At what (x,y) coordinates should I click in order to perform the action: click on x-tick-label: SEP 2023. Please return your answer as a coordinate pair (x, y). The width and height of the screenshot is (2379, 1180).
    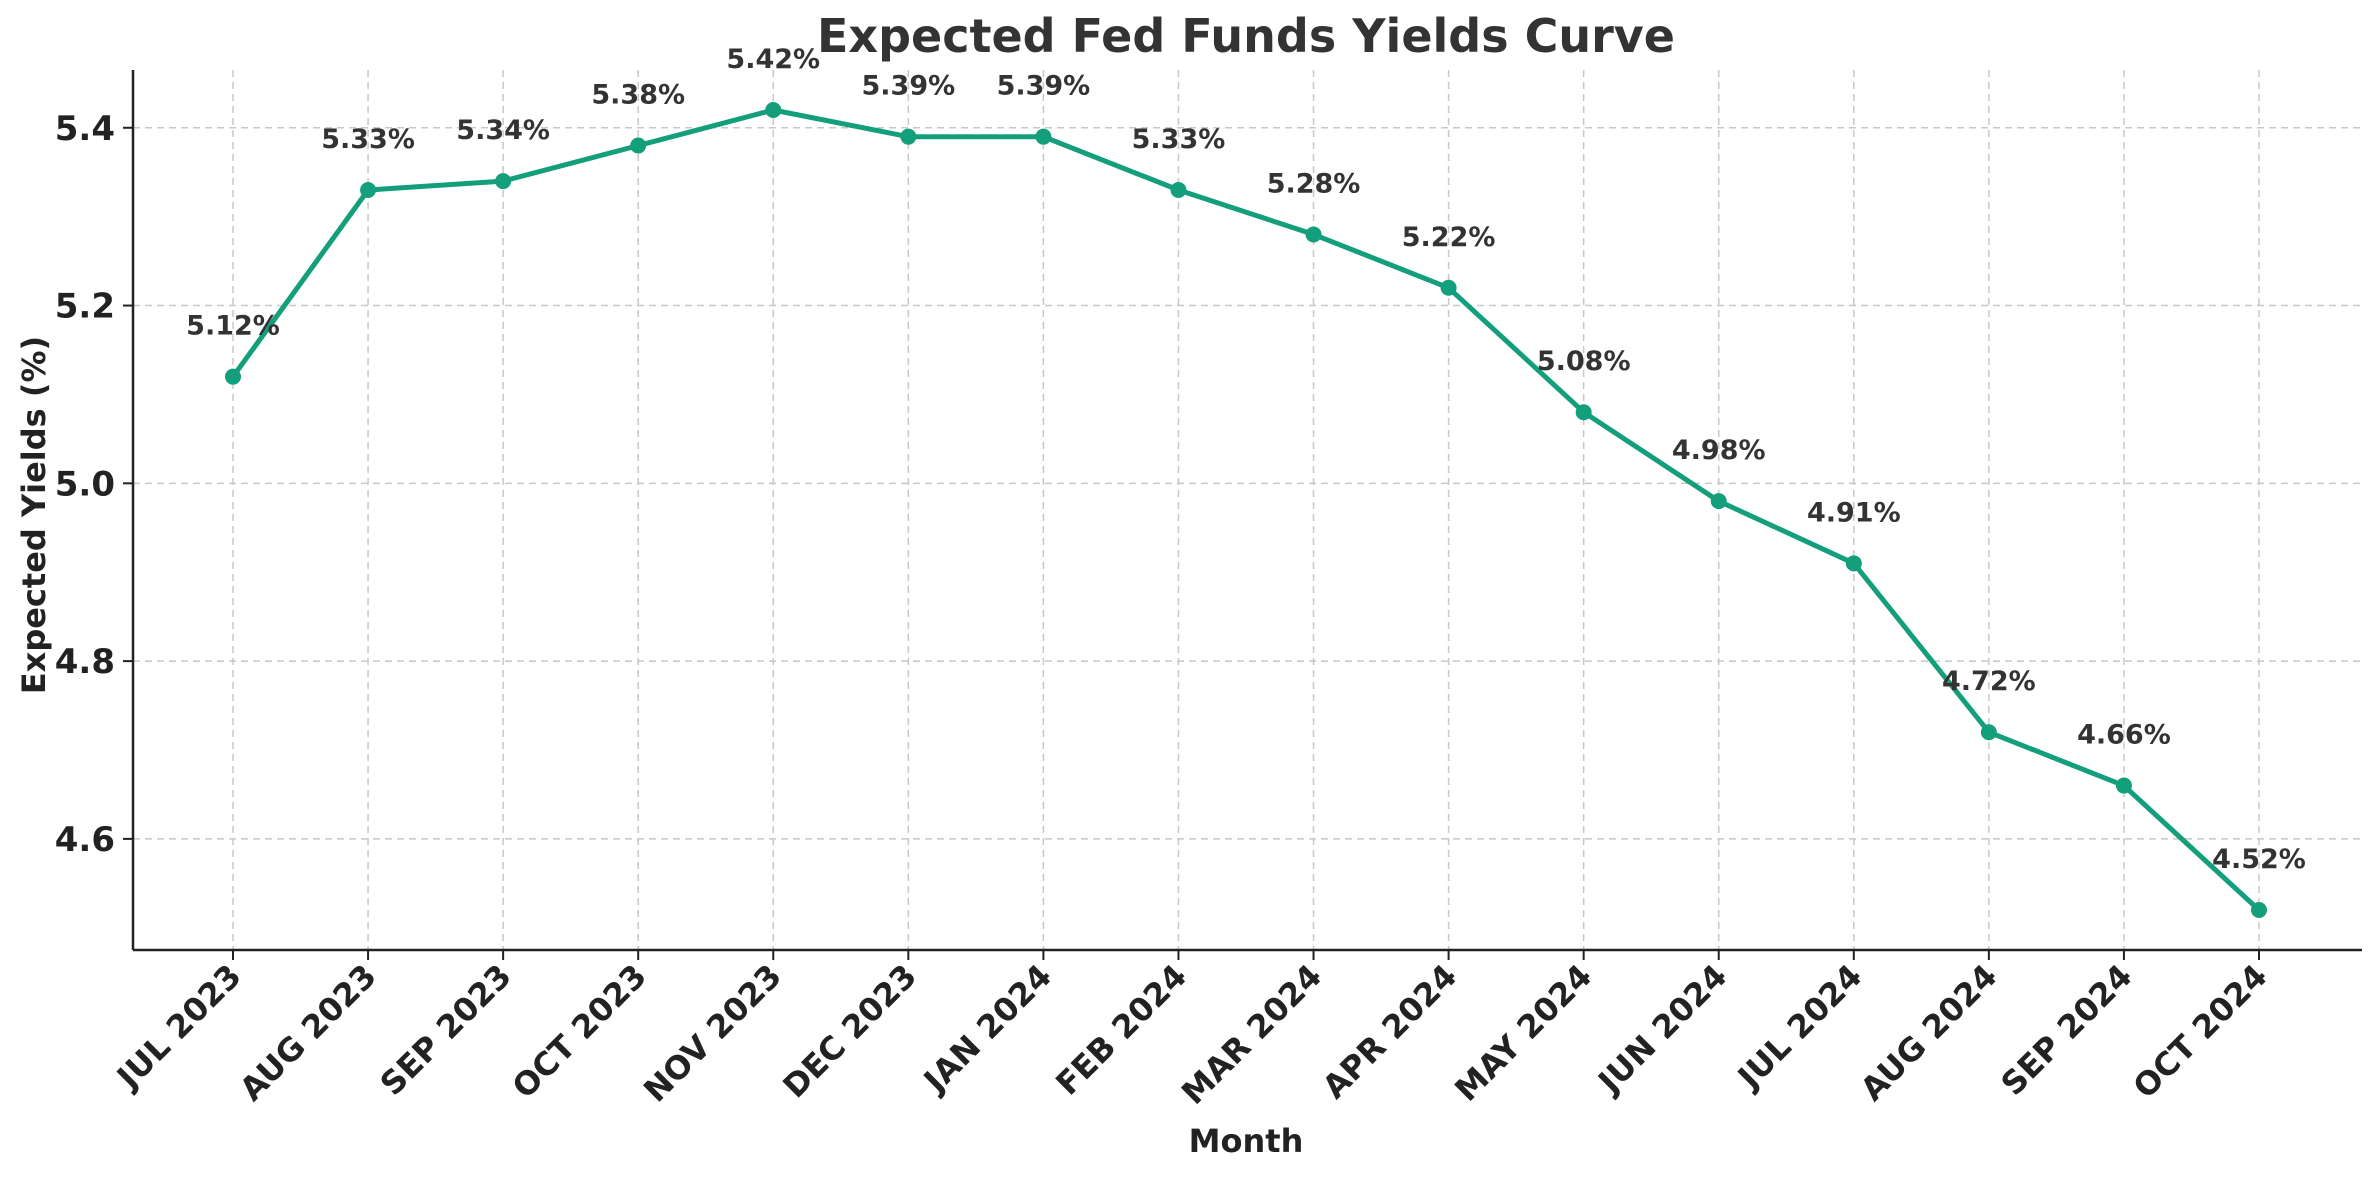
    Looking at the image, I should click on (446, 1030).